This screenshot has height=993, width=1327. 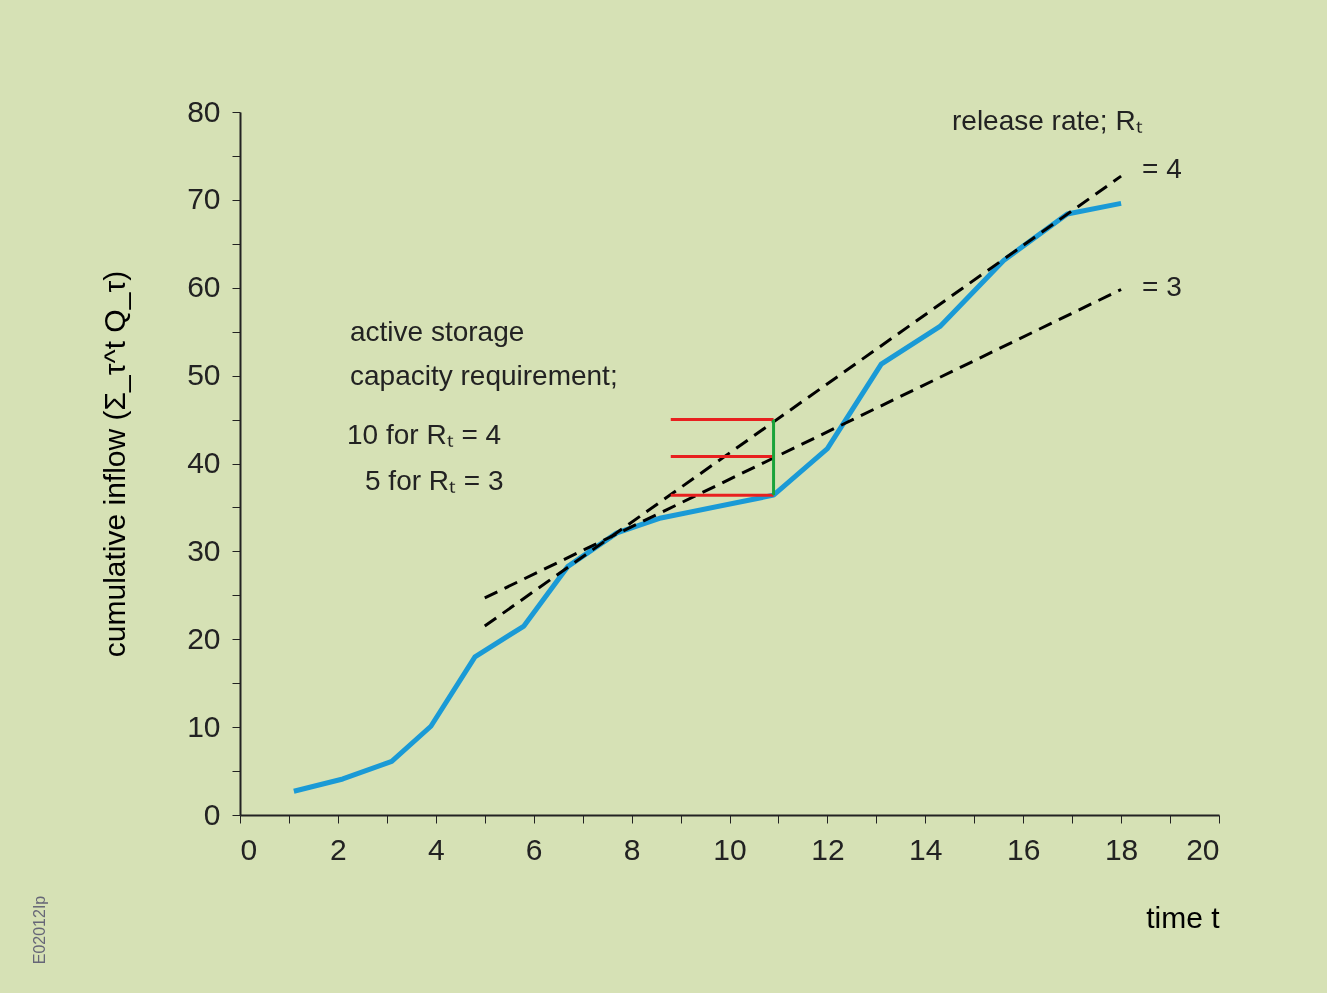 I want to click on y-tick-label: 10, so click(x=204, y=726).